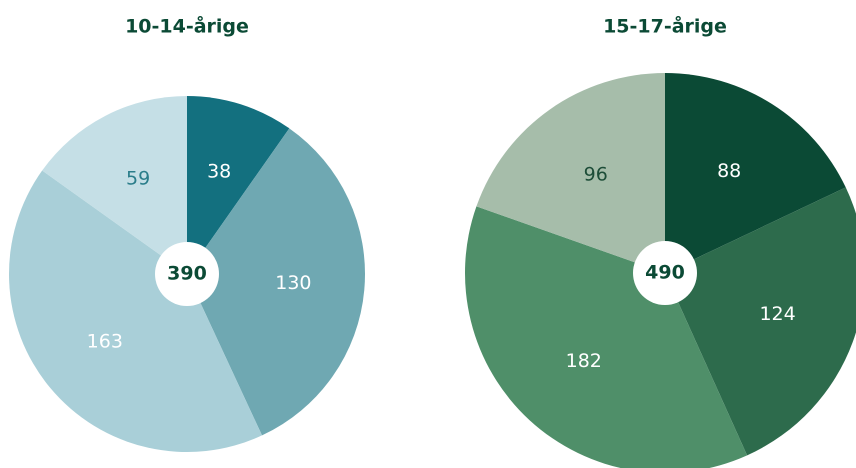  Describe the element at coordinates (187, 26) in the screenshot. I see `chart-title: 10-14-årige` at that location.